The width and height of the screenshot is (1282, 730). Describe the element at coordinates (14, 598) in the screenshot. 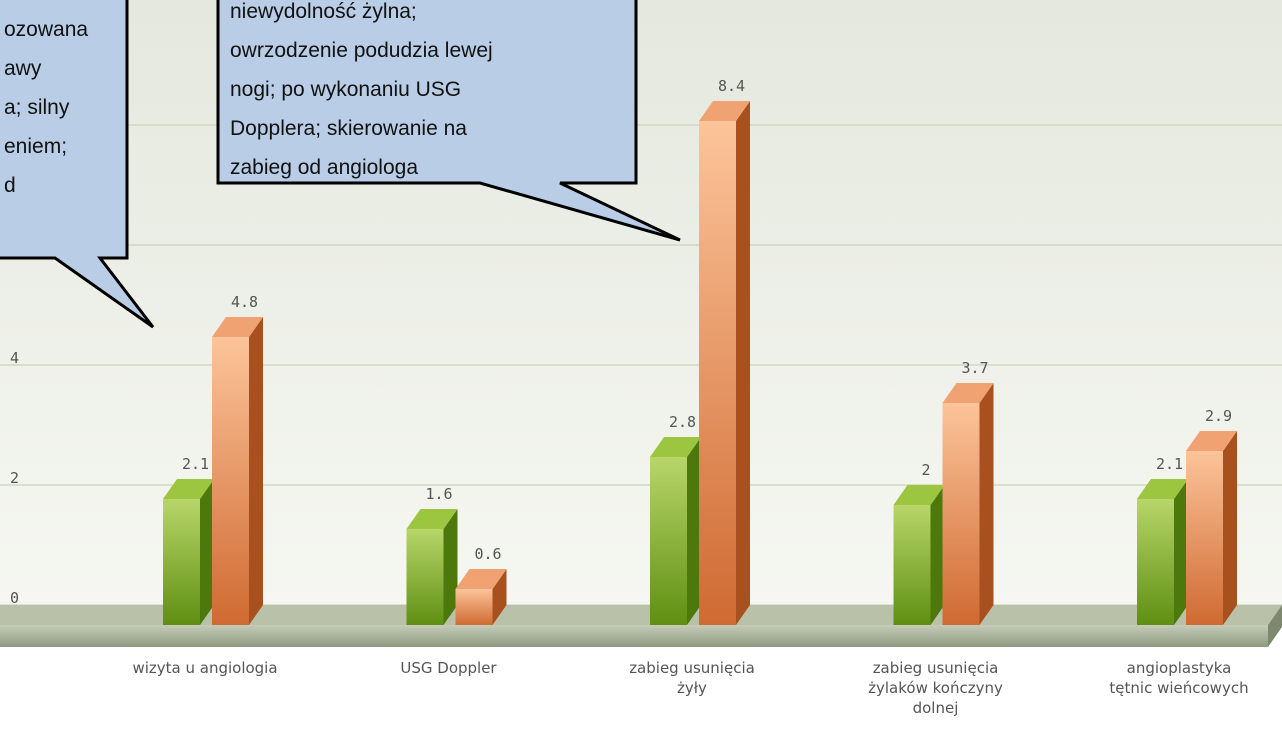

I see `y-tick-label: 0` at that location.